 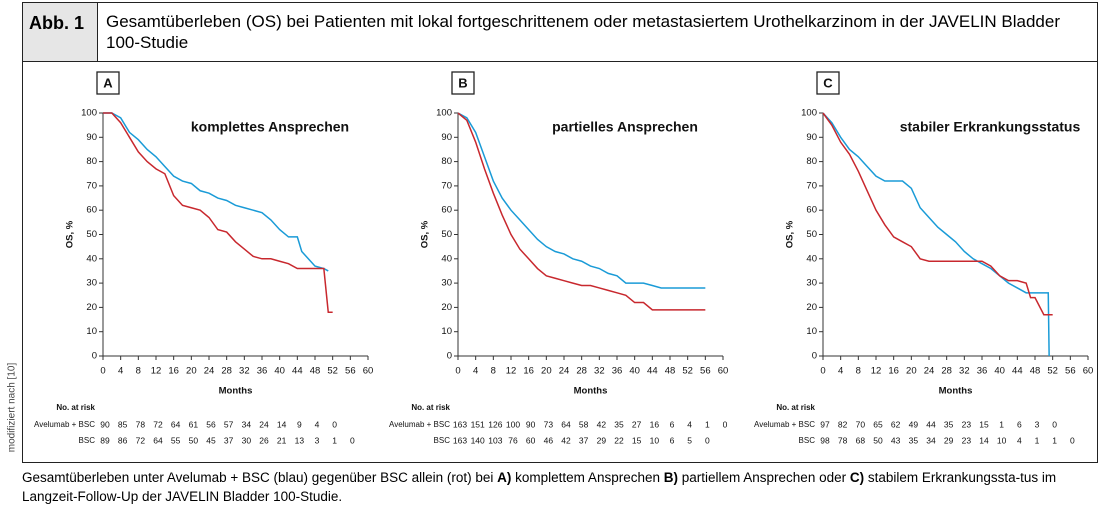 I want to click on risk-count: 90, so click(x=531, y=424).